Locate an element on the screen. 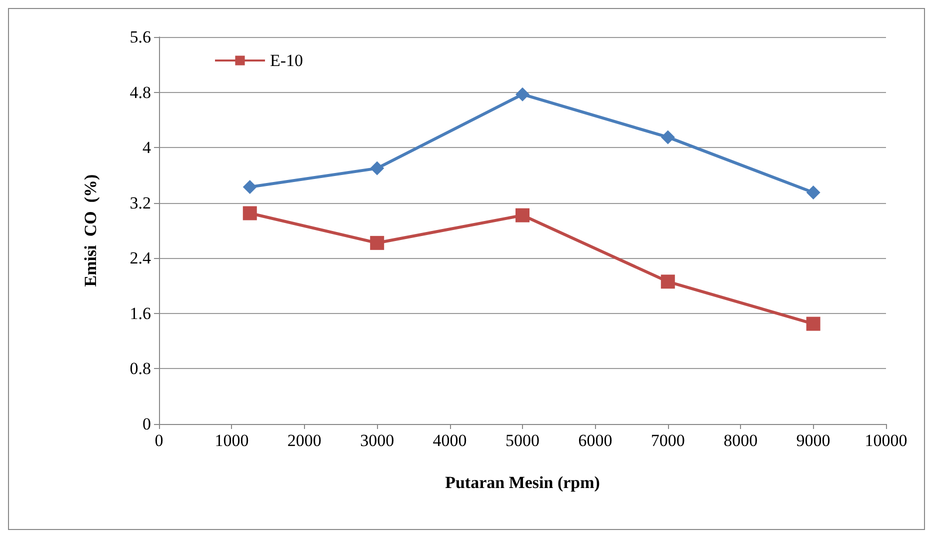  x-axis-title: Putaran Mesin (rpm) is located at coordinates (522, 482).